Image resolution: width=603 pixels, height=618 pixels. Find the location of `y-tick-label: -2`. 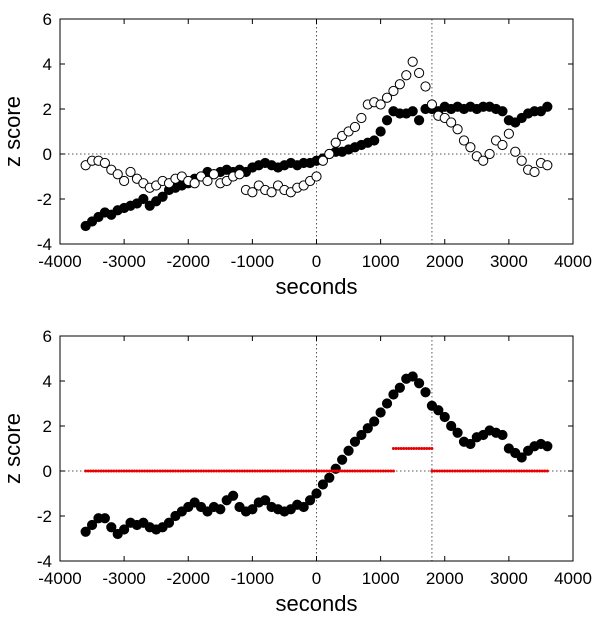

y-tick-label: -2 is located at coordinates (44, 199).